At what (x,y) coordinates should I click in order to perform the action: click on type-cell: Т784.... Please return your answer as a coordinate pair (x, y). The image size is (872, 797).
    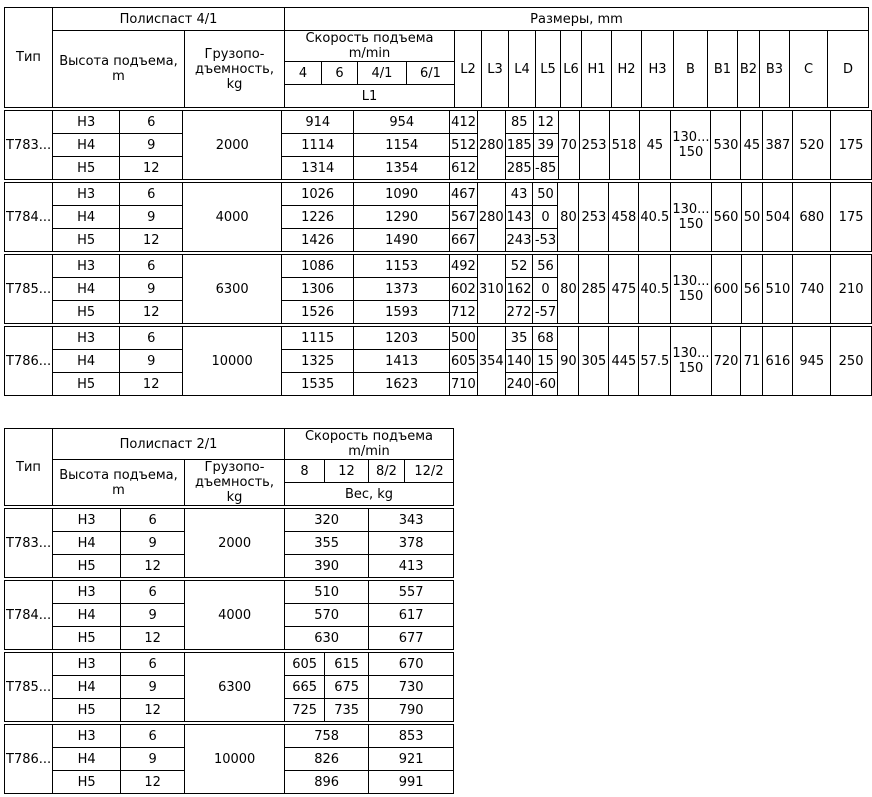
    Looking at the image, I should click on (28, 217).